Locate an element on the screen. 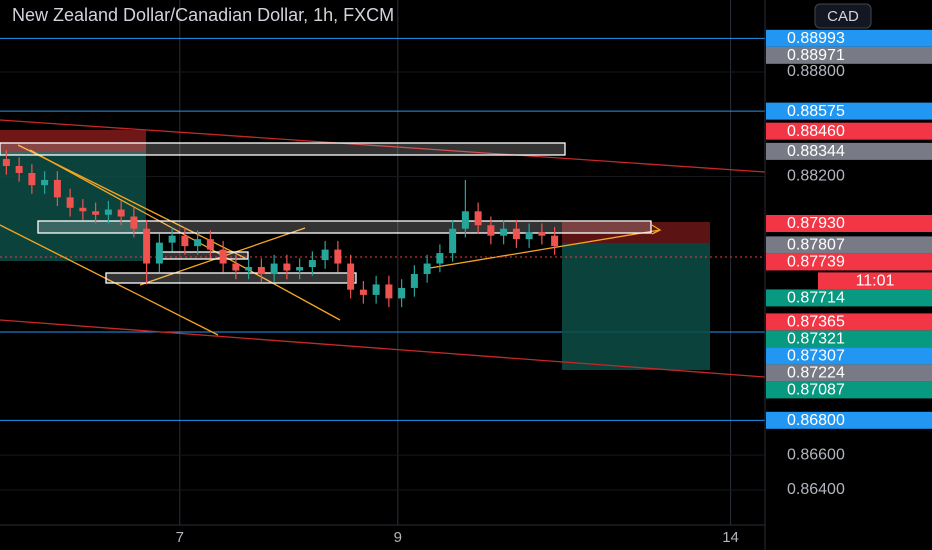  price-tag-label: 0.86800 is located at coordinates (816, 420).